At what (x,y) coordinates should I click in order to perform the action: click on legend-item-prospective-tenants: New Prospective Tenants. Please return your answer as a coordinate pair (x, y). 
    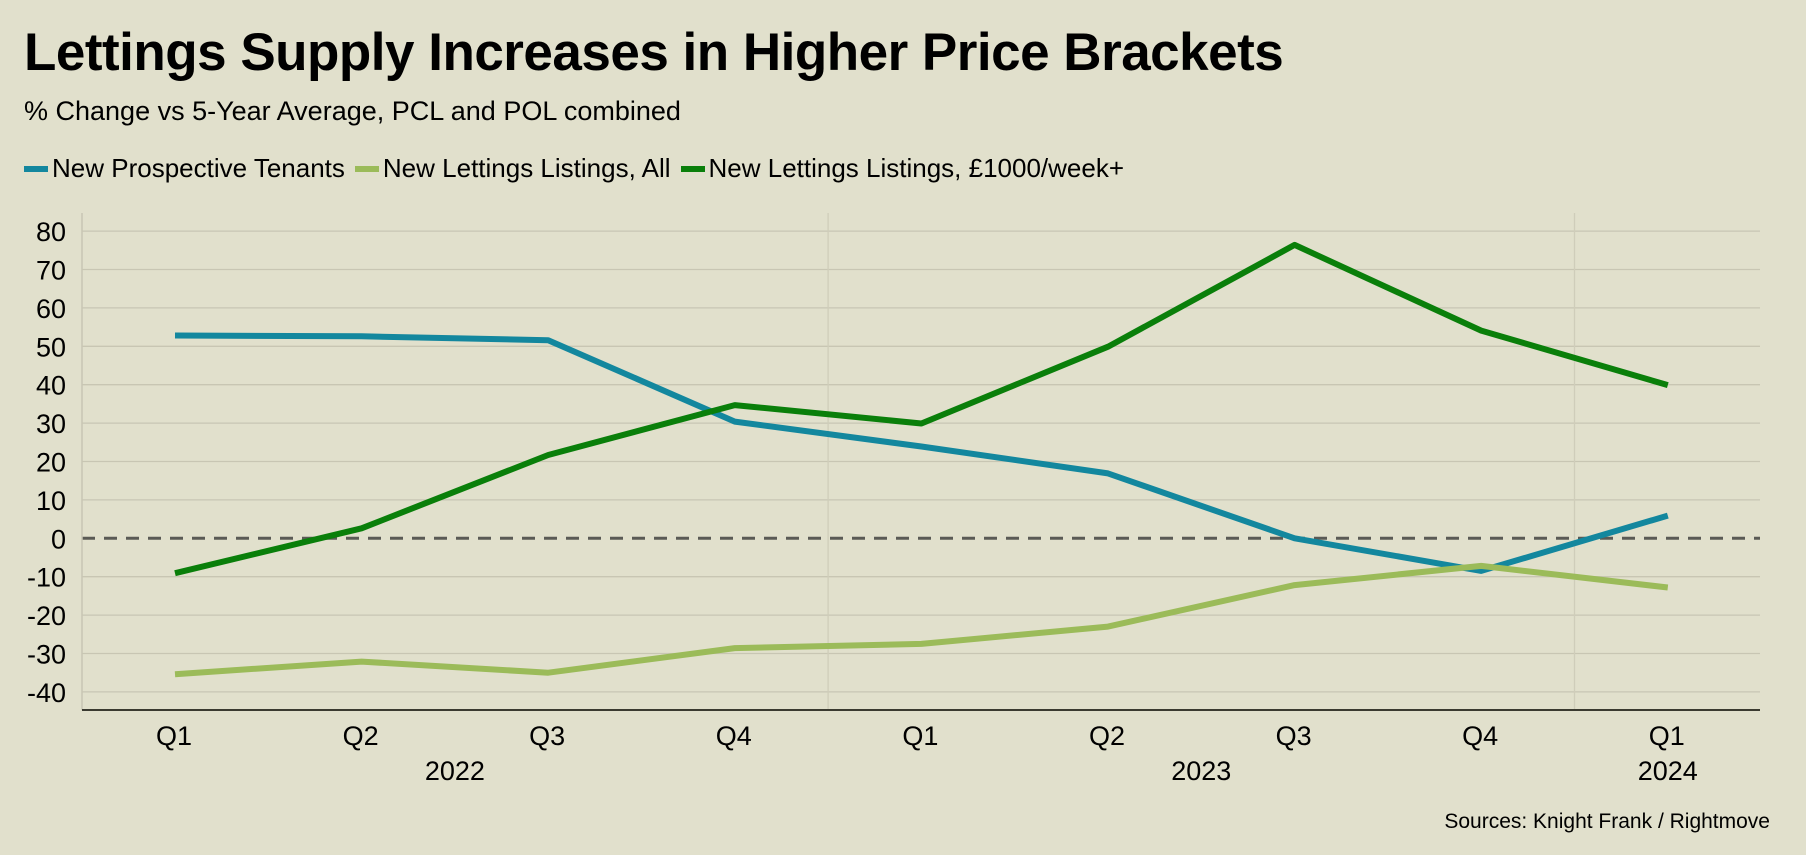
    Looking at the image, I should click on (184, 168).